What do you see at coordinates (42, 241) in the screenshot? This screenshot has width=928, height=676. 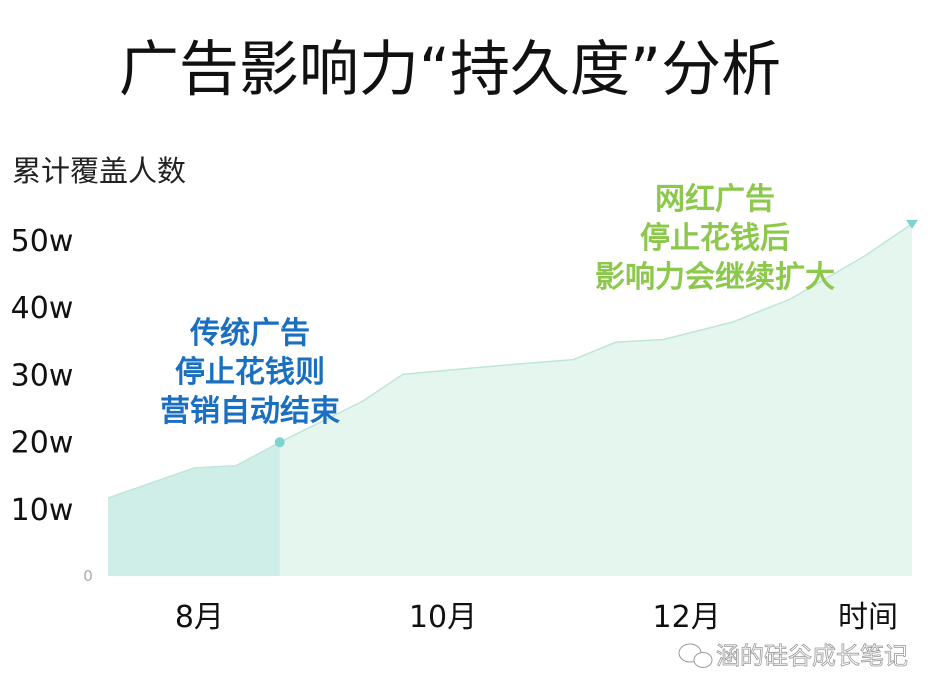 I see `y-tick-label: 50w` at bounding box center [42, 241].